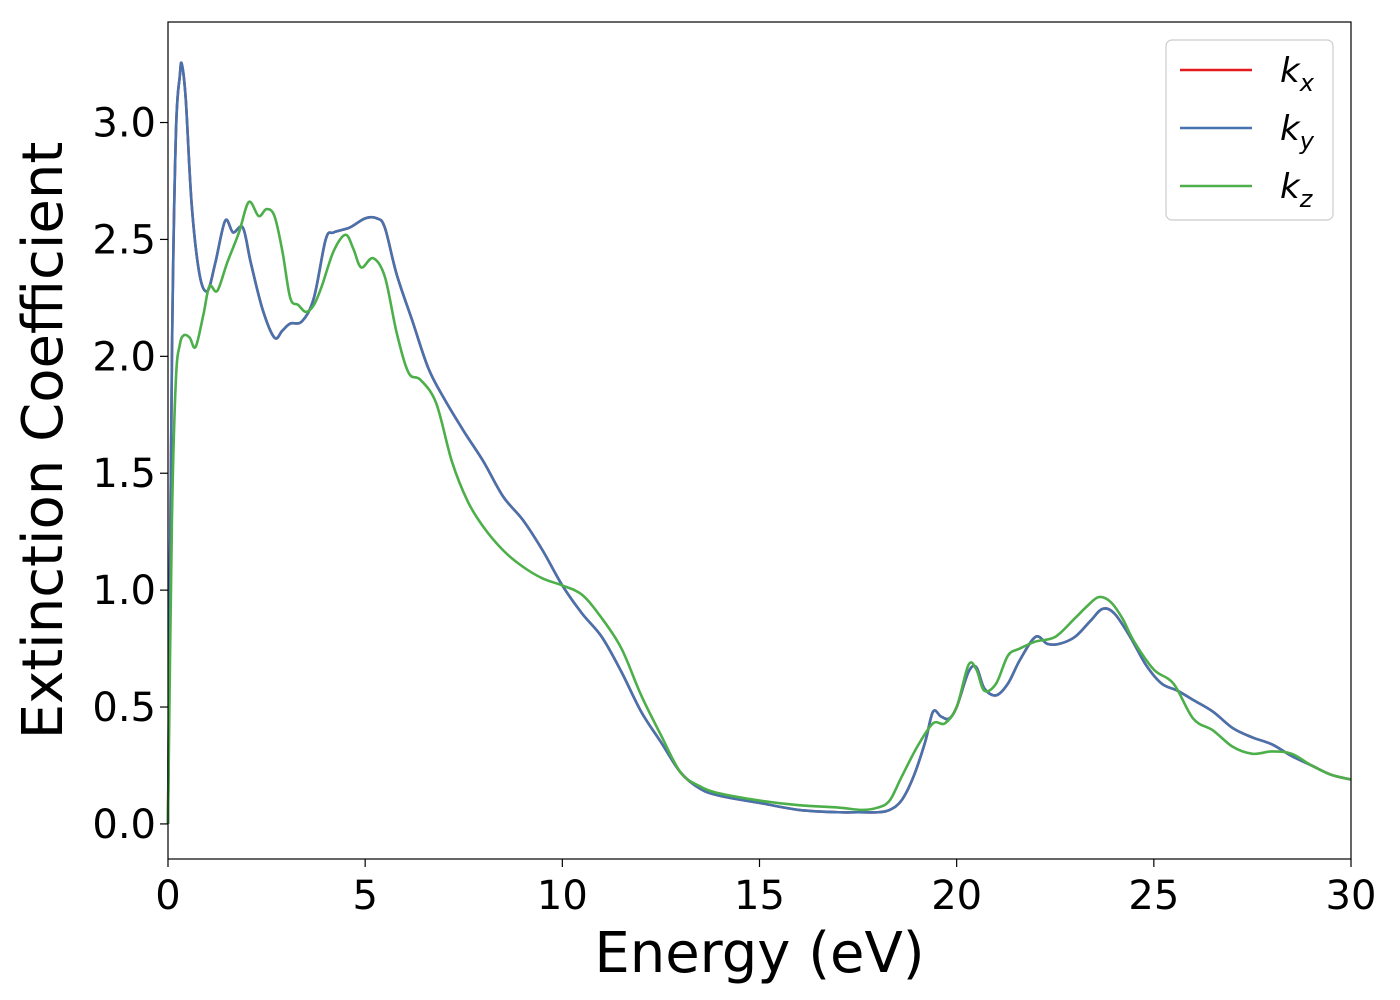 The image size is (1400, 1000). I want to click on y-tick-label: 1.5, so click(124, 474).